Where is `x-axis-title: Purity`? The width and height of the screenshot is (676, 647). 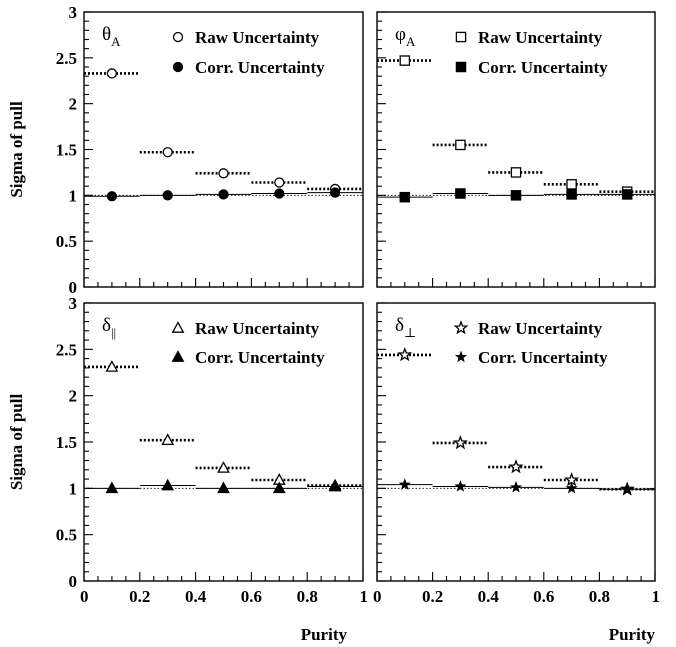 x-axis-title: Purity is located at coordinates (632, 634).